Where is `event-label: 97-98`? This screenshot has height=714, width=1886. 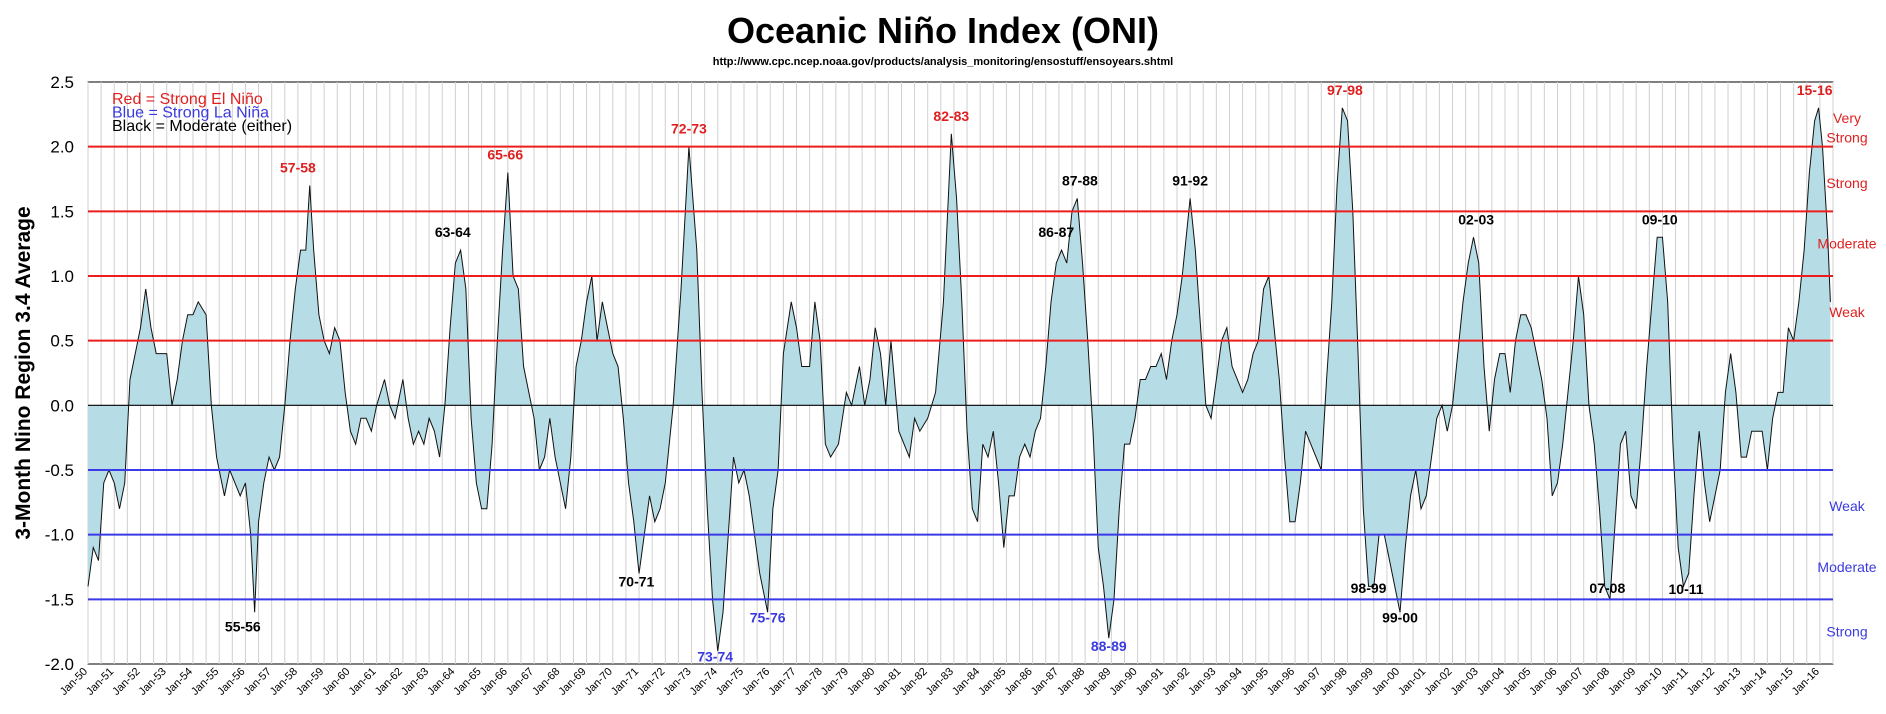 event-label: 97-98 is located at coordinates (1345, 90).